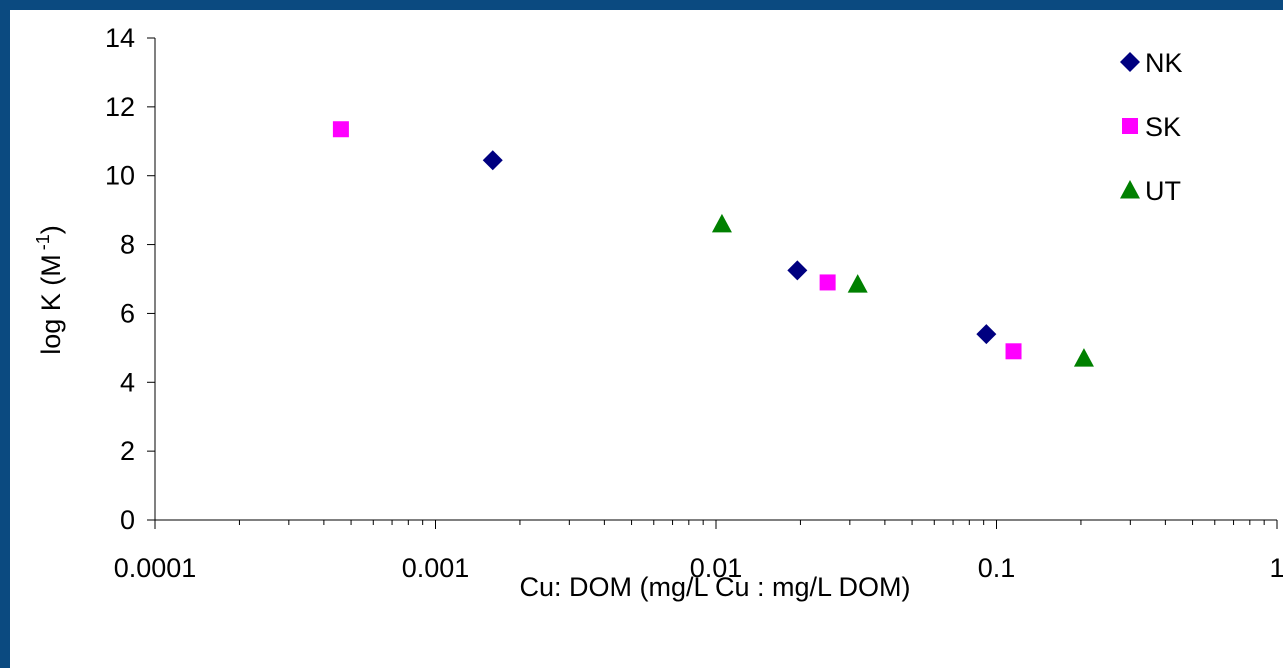  I want to click on legend-label-sk: SK, so click(1163, 127).